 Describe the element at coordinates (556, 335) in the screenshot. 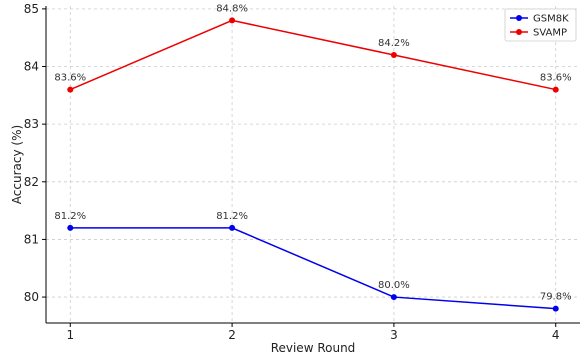

I see `x-tick-label: 4` at that location.